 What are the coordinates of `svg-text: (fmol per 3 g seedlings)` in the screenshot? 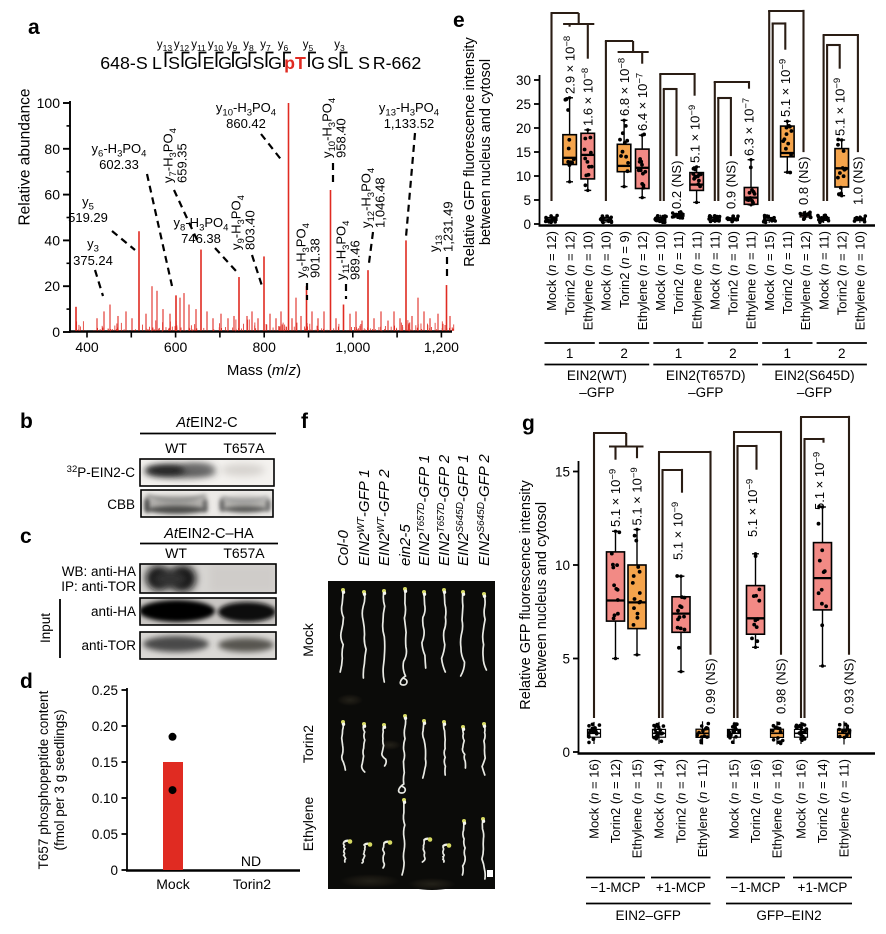 It's located at (59, 779).